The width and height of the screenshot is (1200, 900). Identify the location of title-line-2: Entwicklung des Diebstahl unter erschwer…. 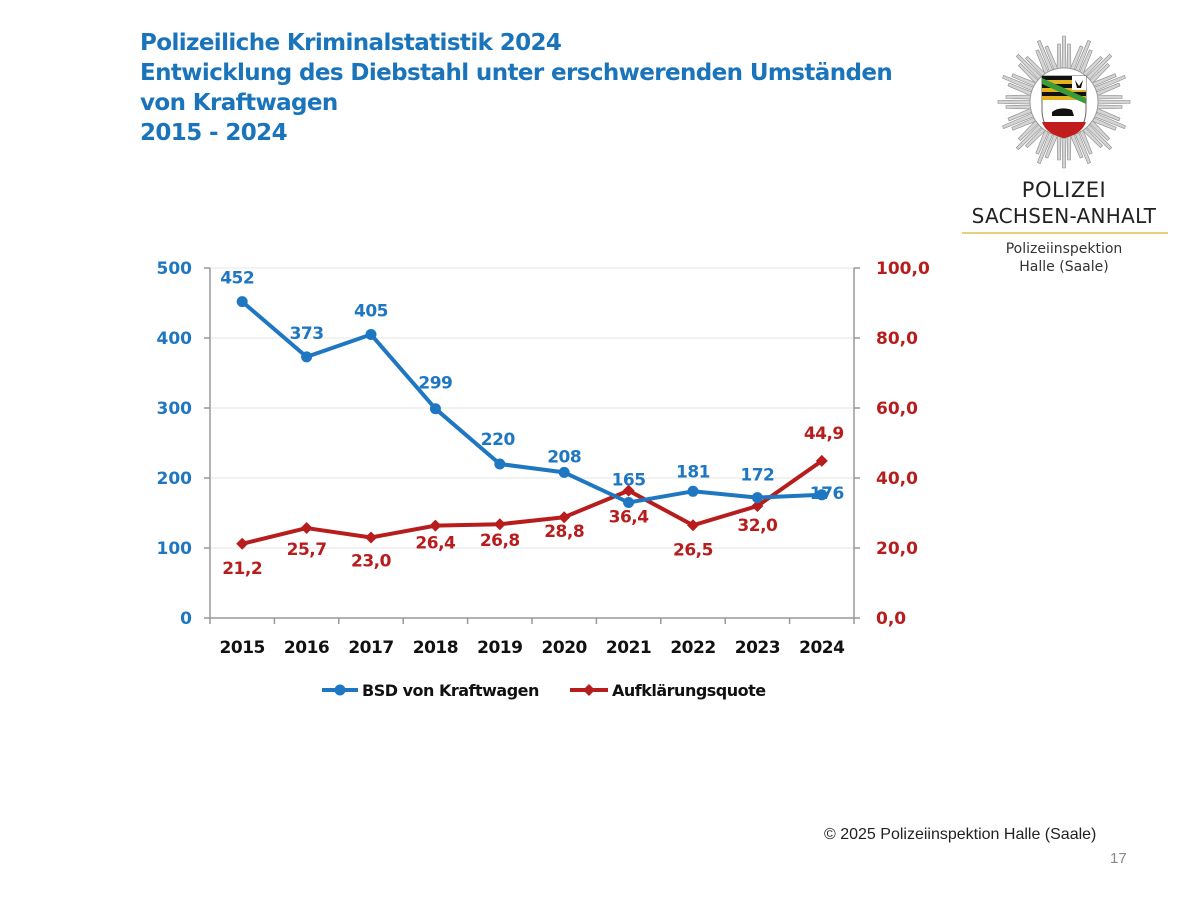
(516, 73).